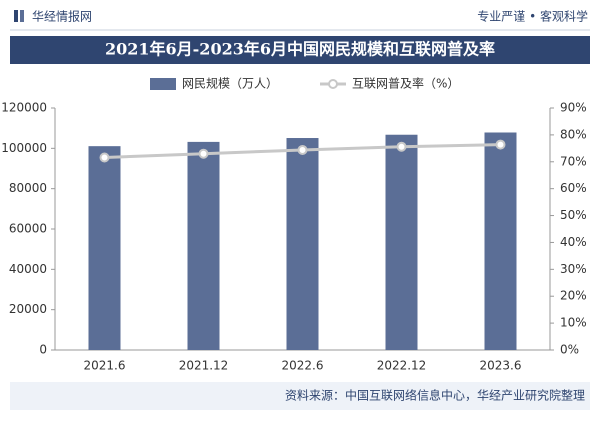 The width and height of the screenshot is (600, 421). Describe the element at coordinates (501, 366) in the screenshot. I see `x-tick-label: 2023.6` at that location.